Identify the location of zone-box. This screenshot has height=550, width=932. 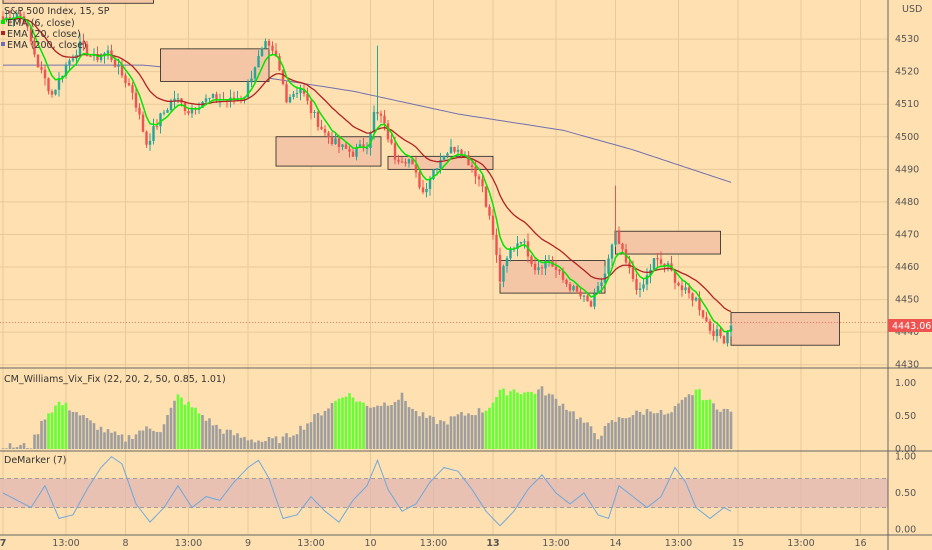
(668, 242).